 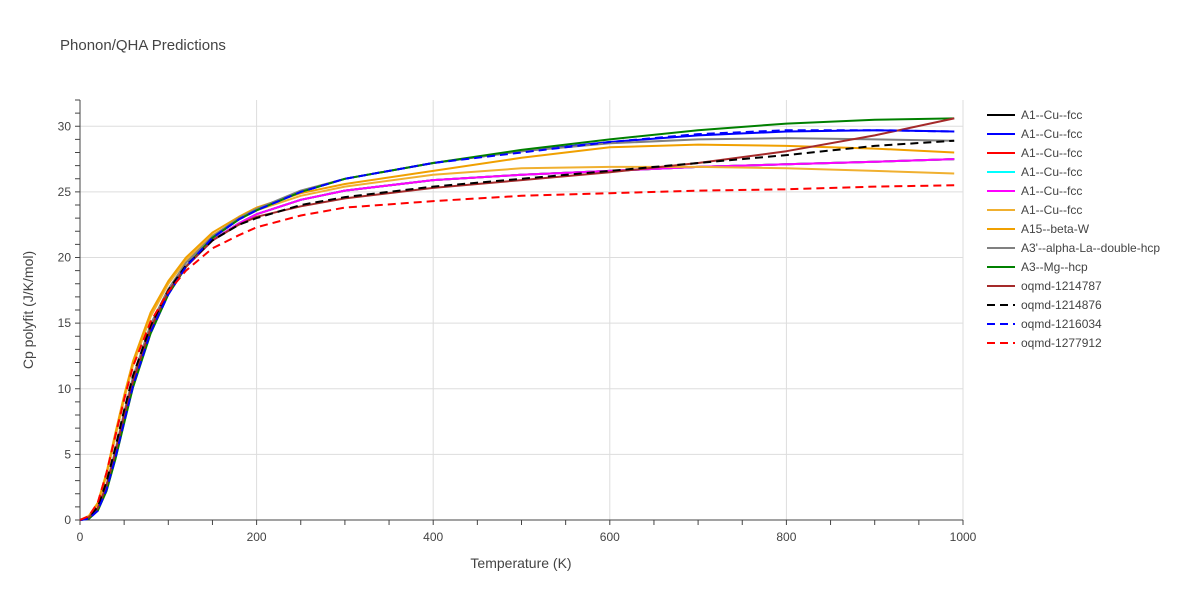 What do you see at coordinates (65, 323) in the screenshot?
I see `y-tick-label: 15` at bounding box center [65, 323].